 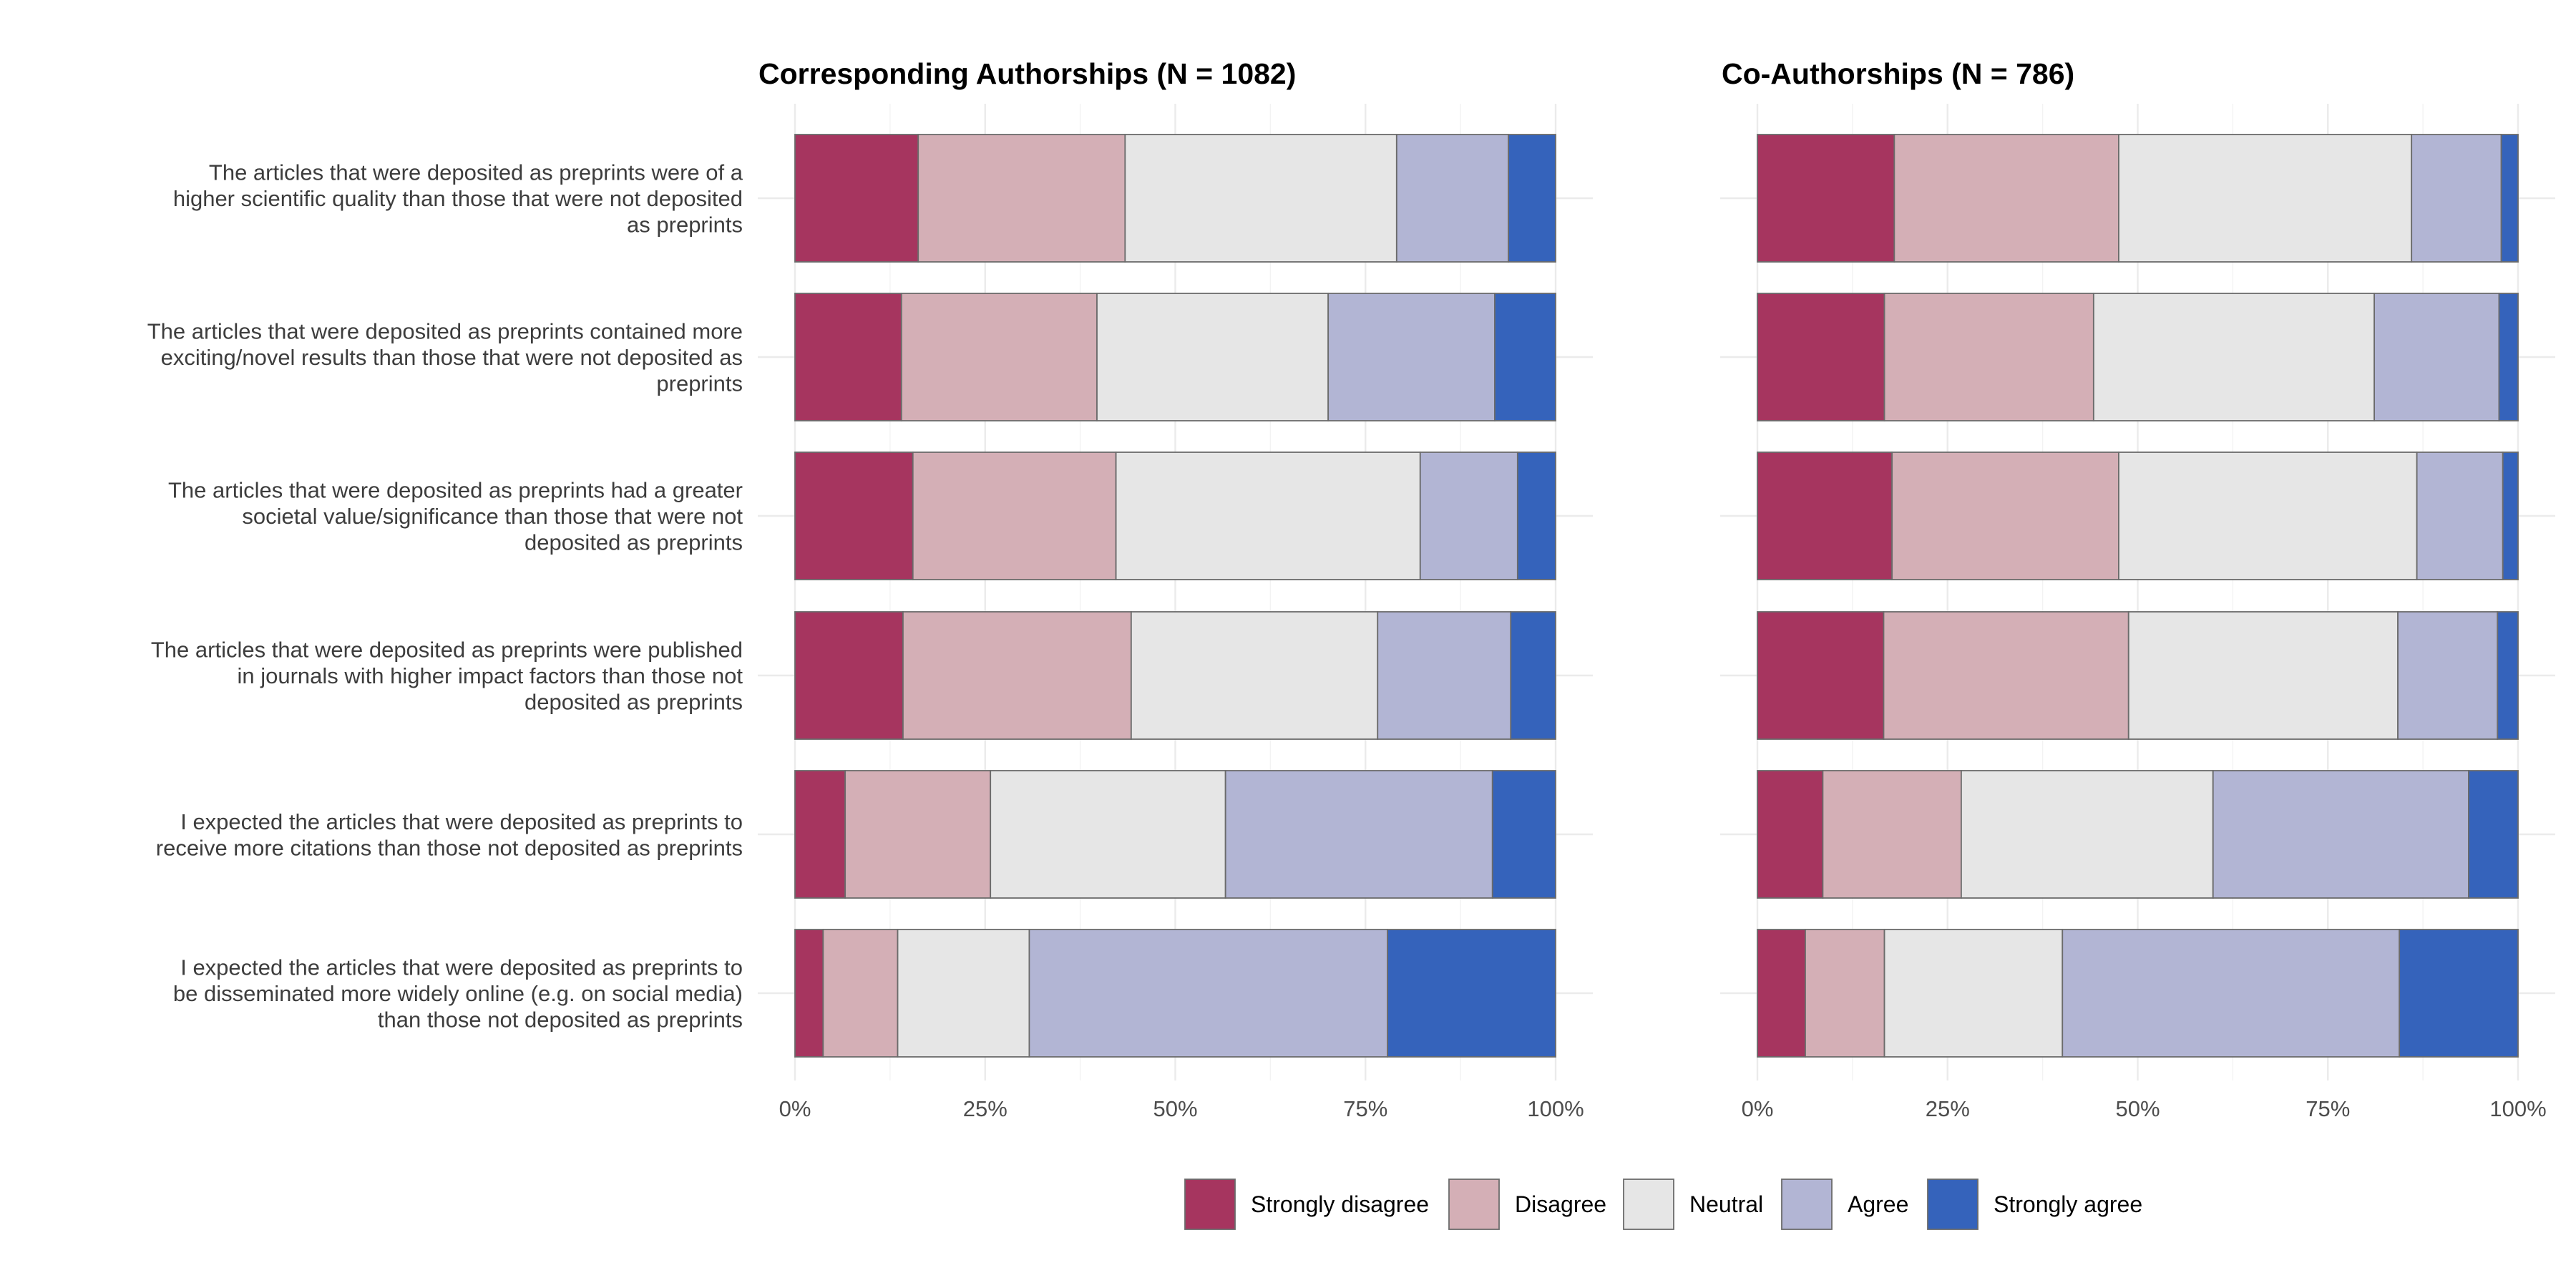 I want to click on legend-label: Strongly disagree, so click(x=1340, y=1204).